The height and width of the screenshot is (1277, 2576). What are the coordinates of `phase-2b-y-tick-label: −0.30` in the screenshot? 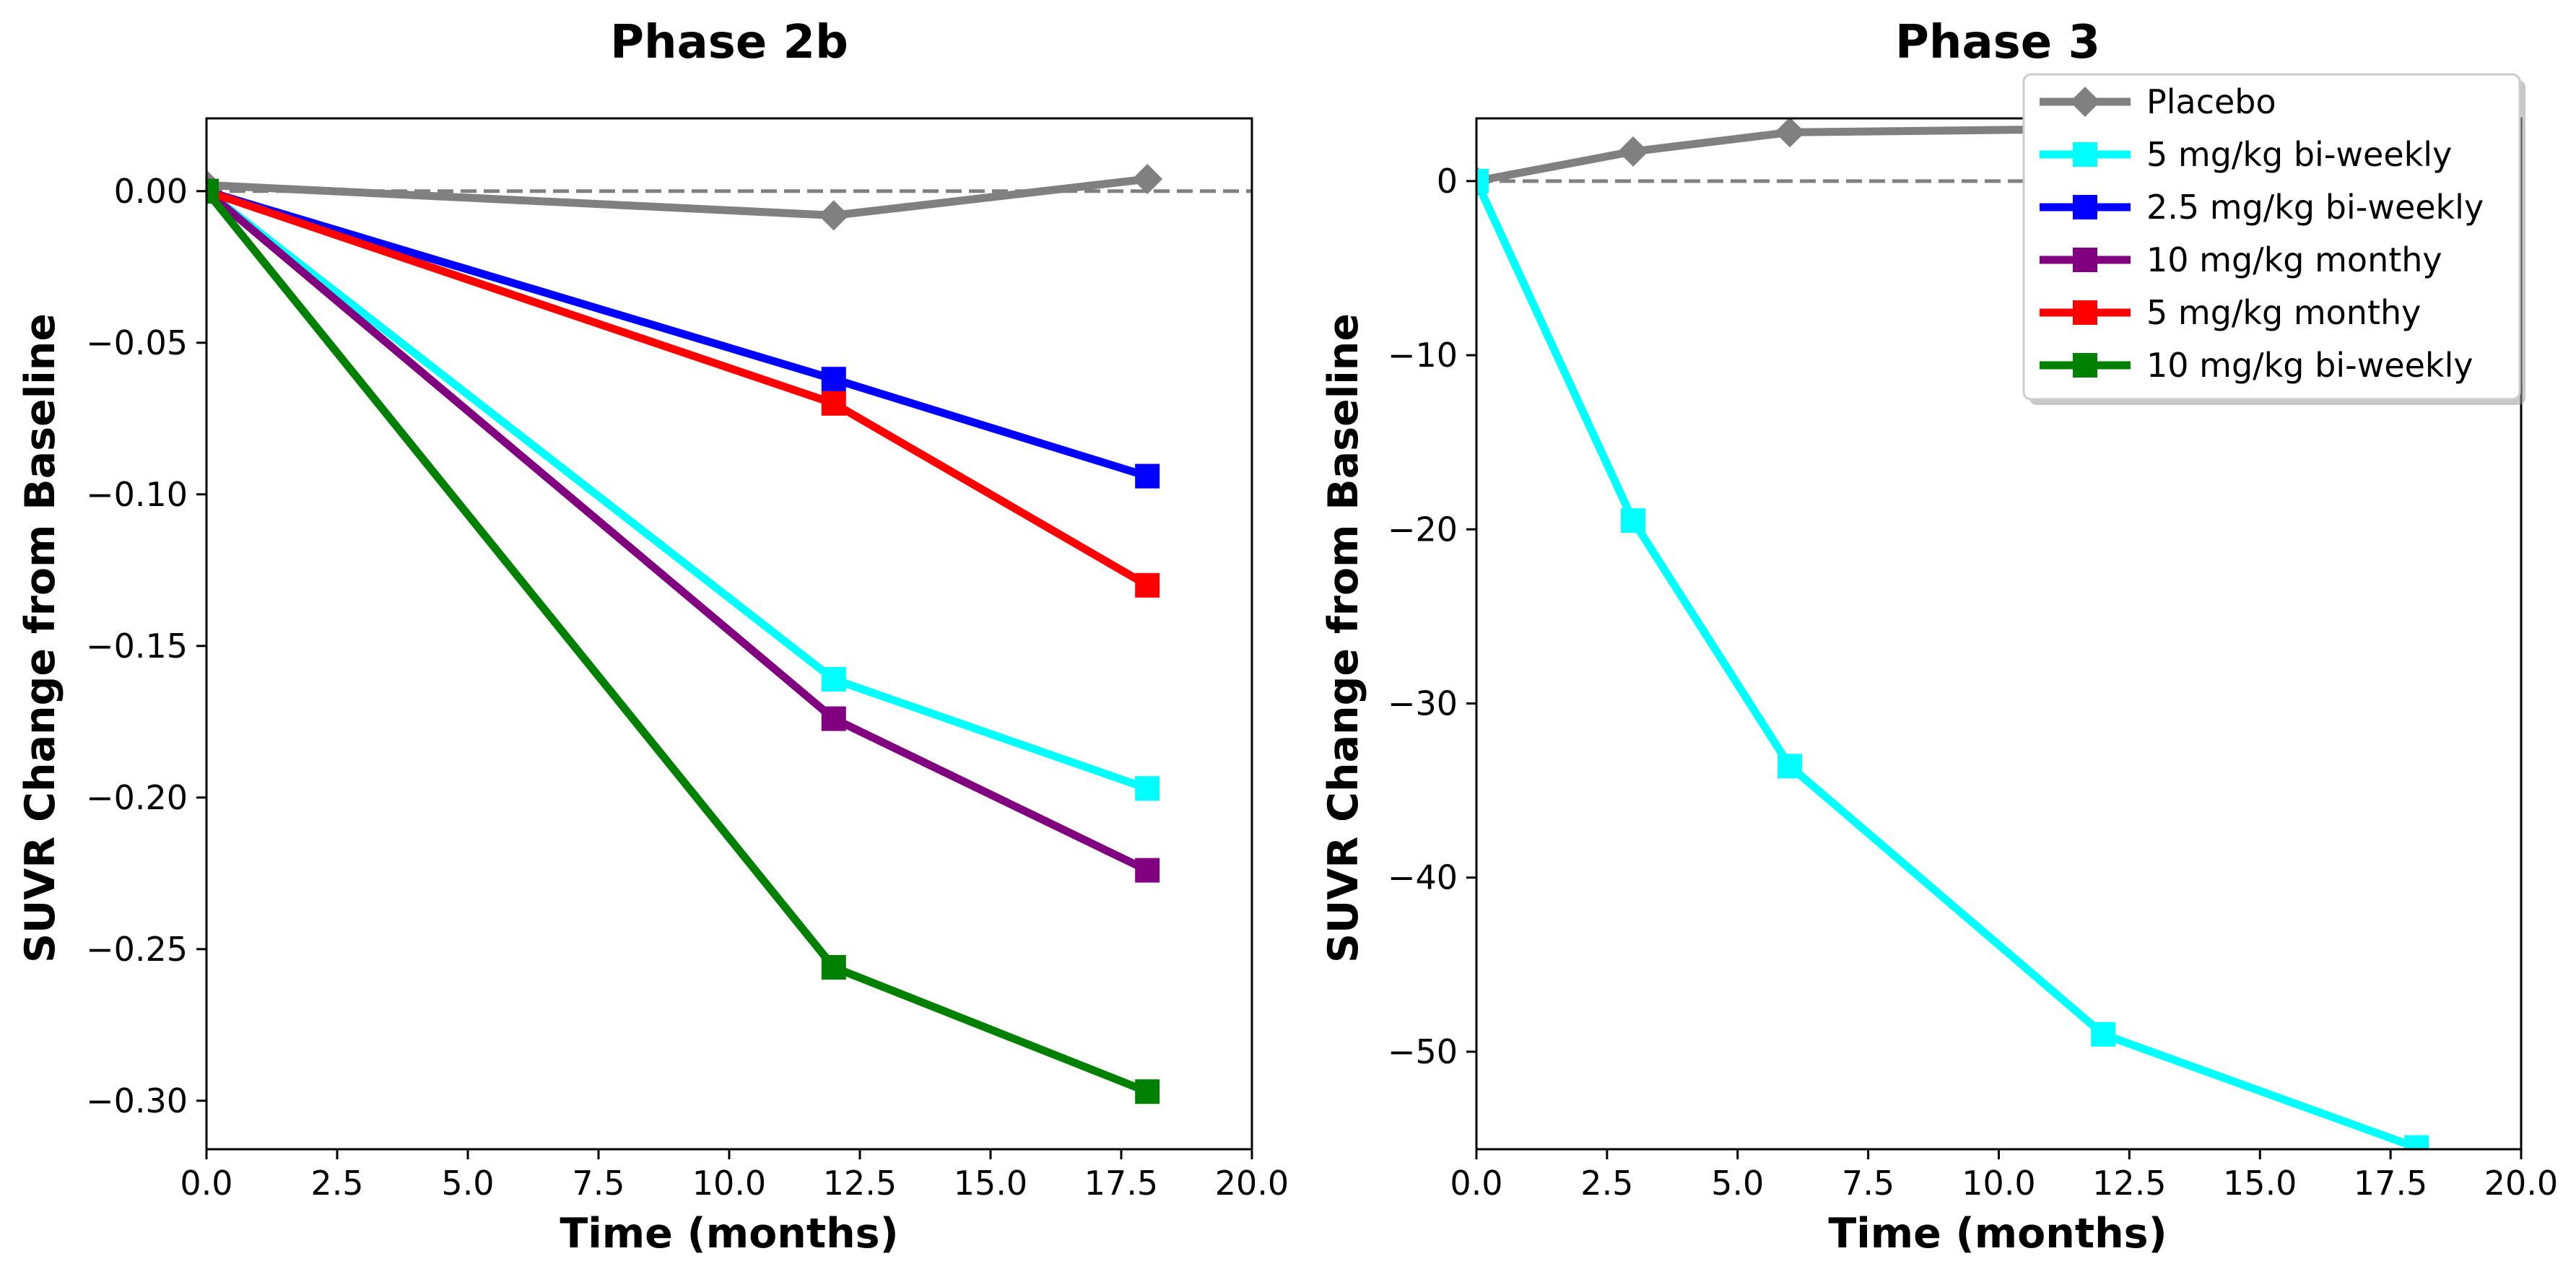 It's located at (137, 1100).